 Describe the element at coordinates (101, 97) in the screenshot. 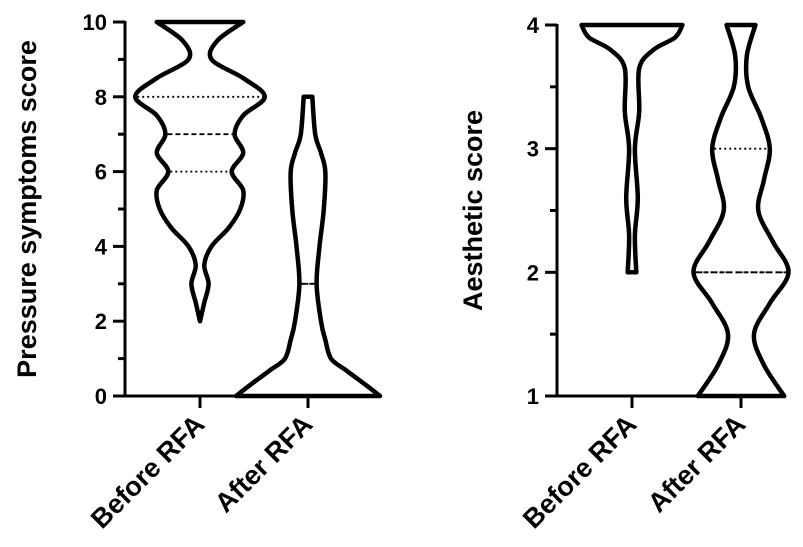

I see `y-tick-label: 8` at that location.